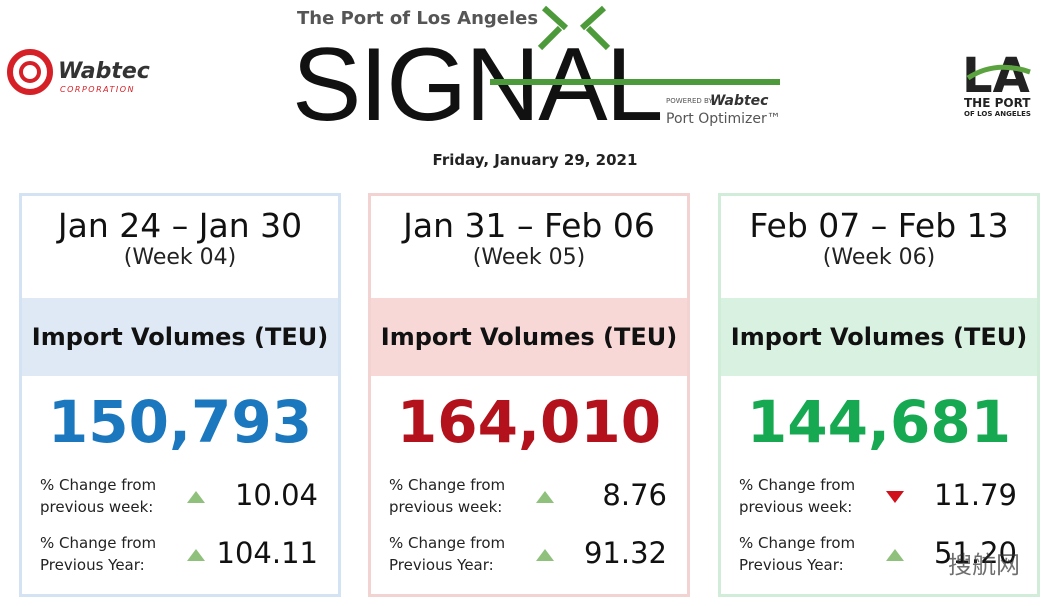  What do you see at coordinates (104, 71) in the screenshot?
I see `logo-name: Wabtec` at bounding box center [104, 71].